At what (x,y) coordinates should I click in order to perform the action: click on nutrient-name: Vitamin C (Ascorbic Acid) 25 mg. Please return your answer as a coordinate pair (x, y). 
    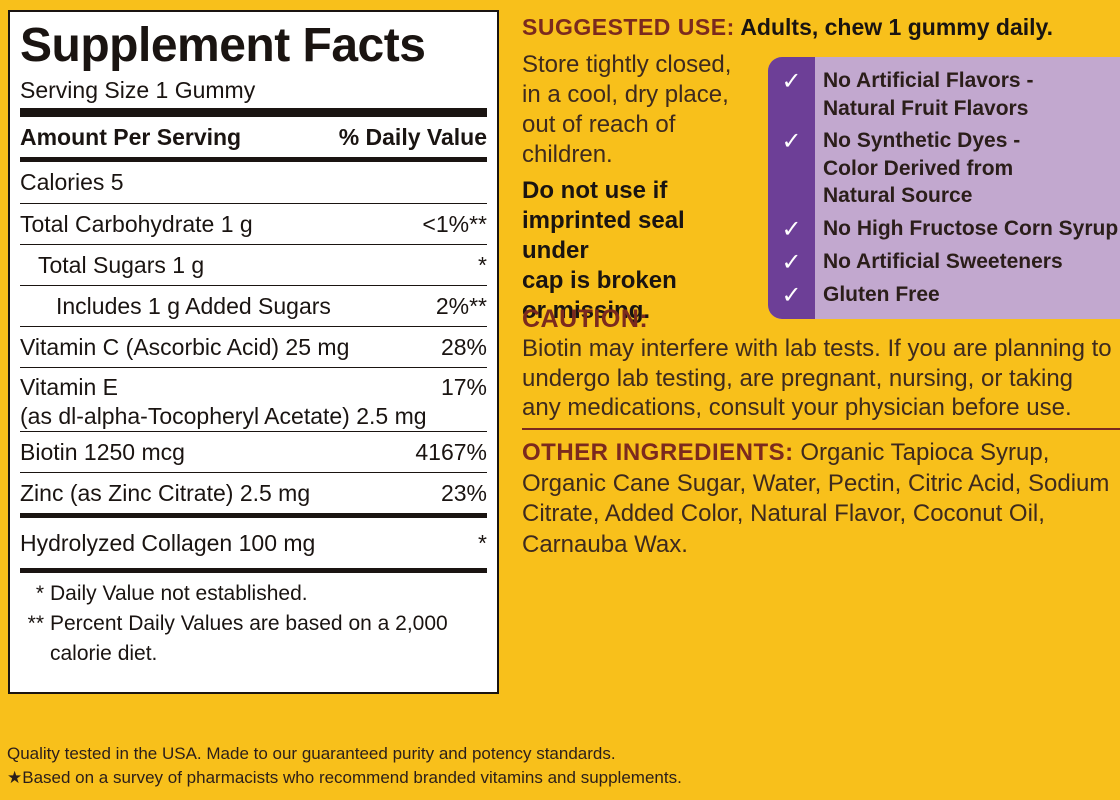
    Looking at the image, I should click on (185, 346).